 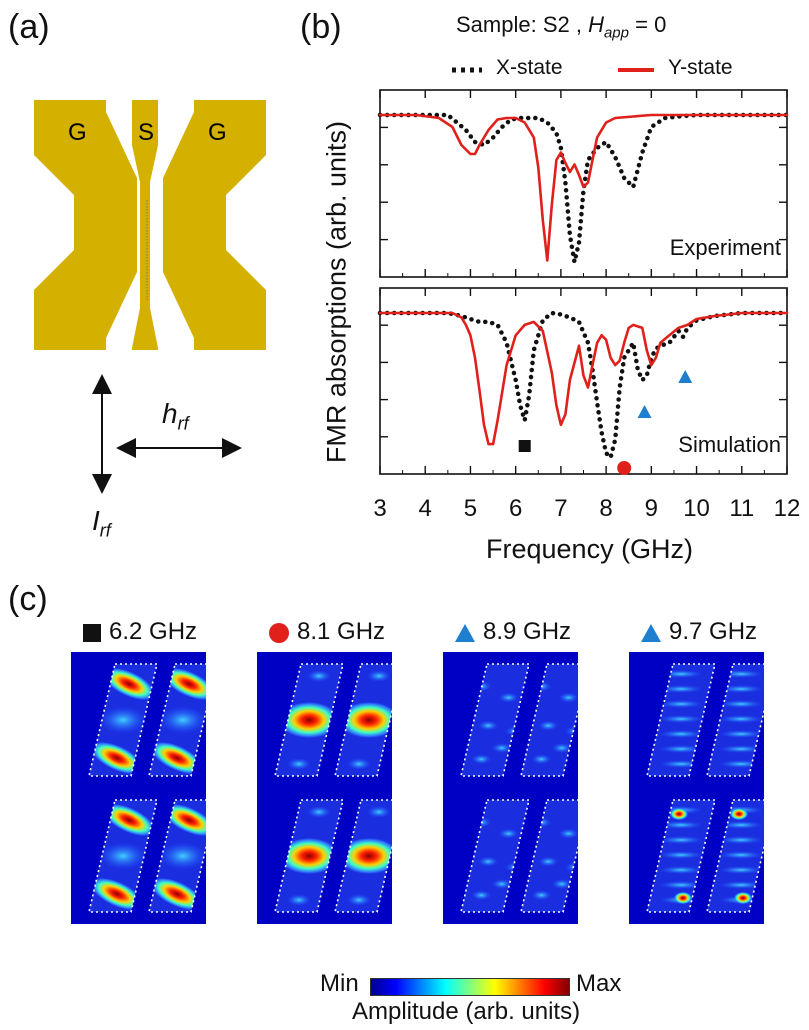 What do you see at coordinates (787, 508) in the screenshot?
I see `x-tick-label: 12` at bounding box center [787, 508].